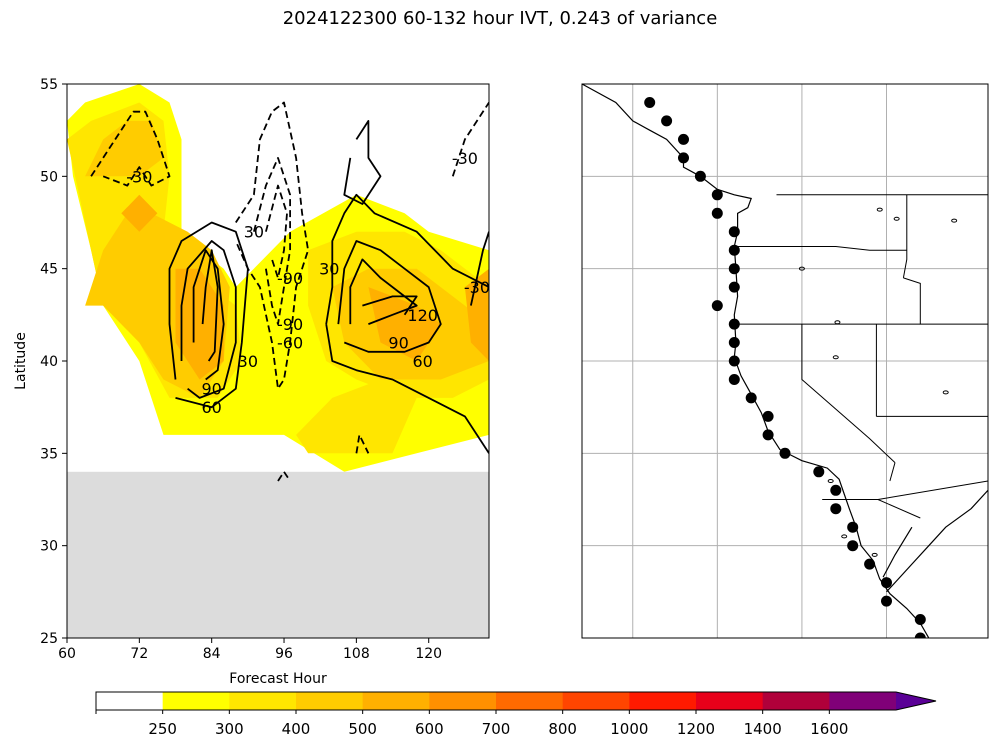 This screenshot has height=749, width=1000. Describe the element at coordinates (278, 554) in the screenshot. I see `masked-land-region` at that location.